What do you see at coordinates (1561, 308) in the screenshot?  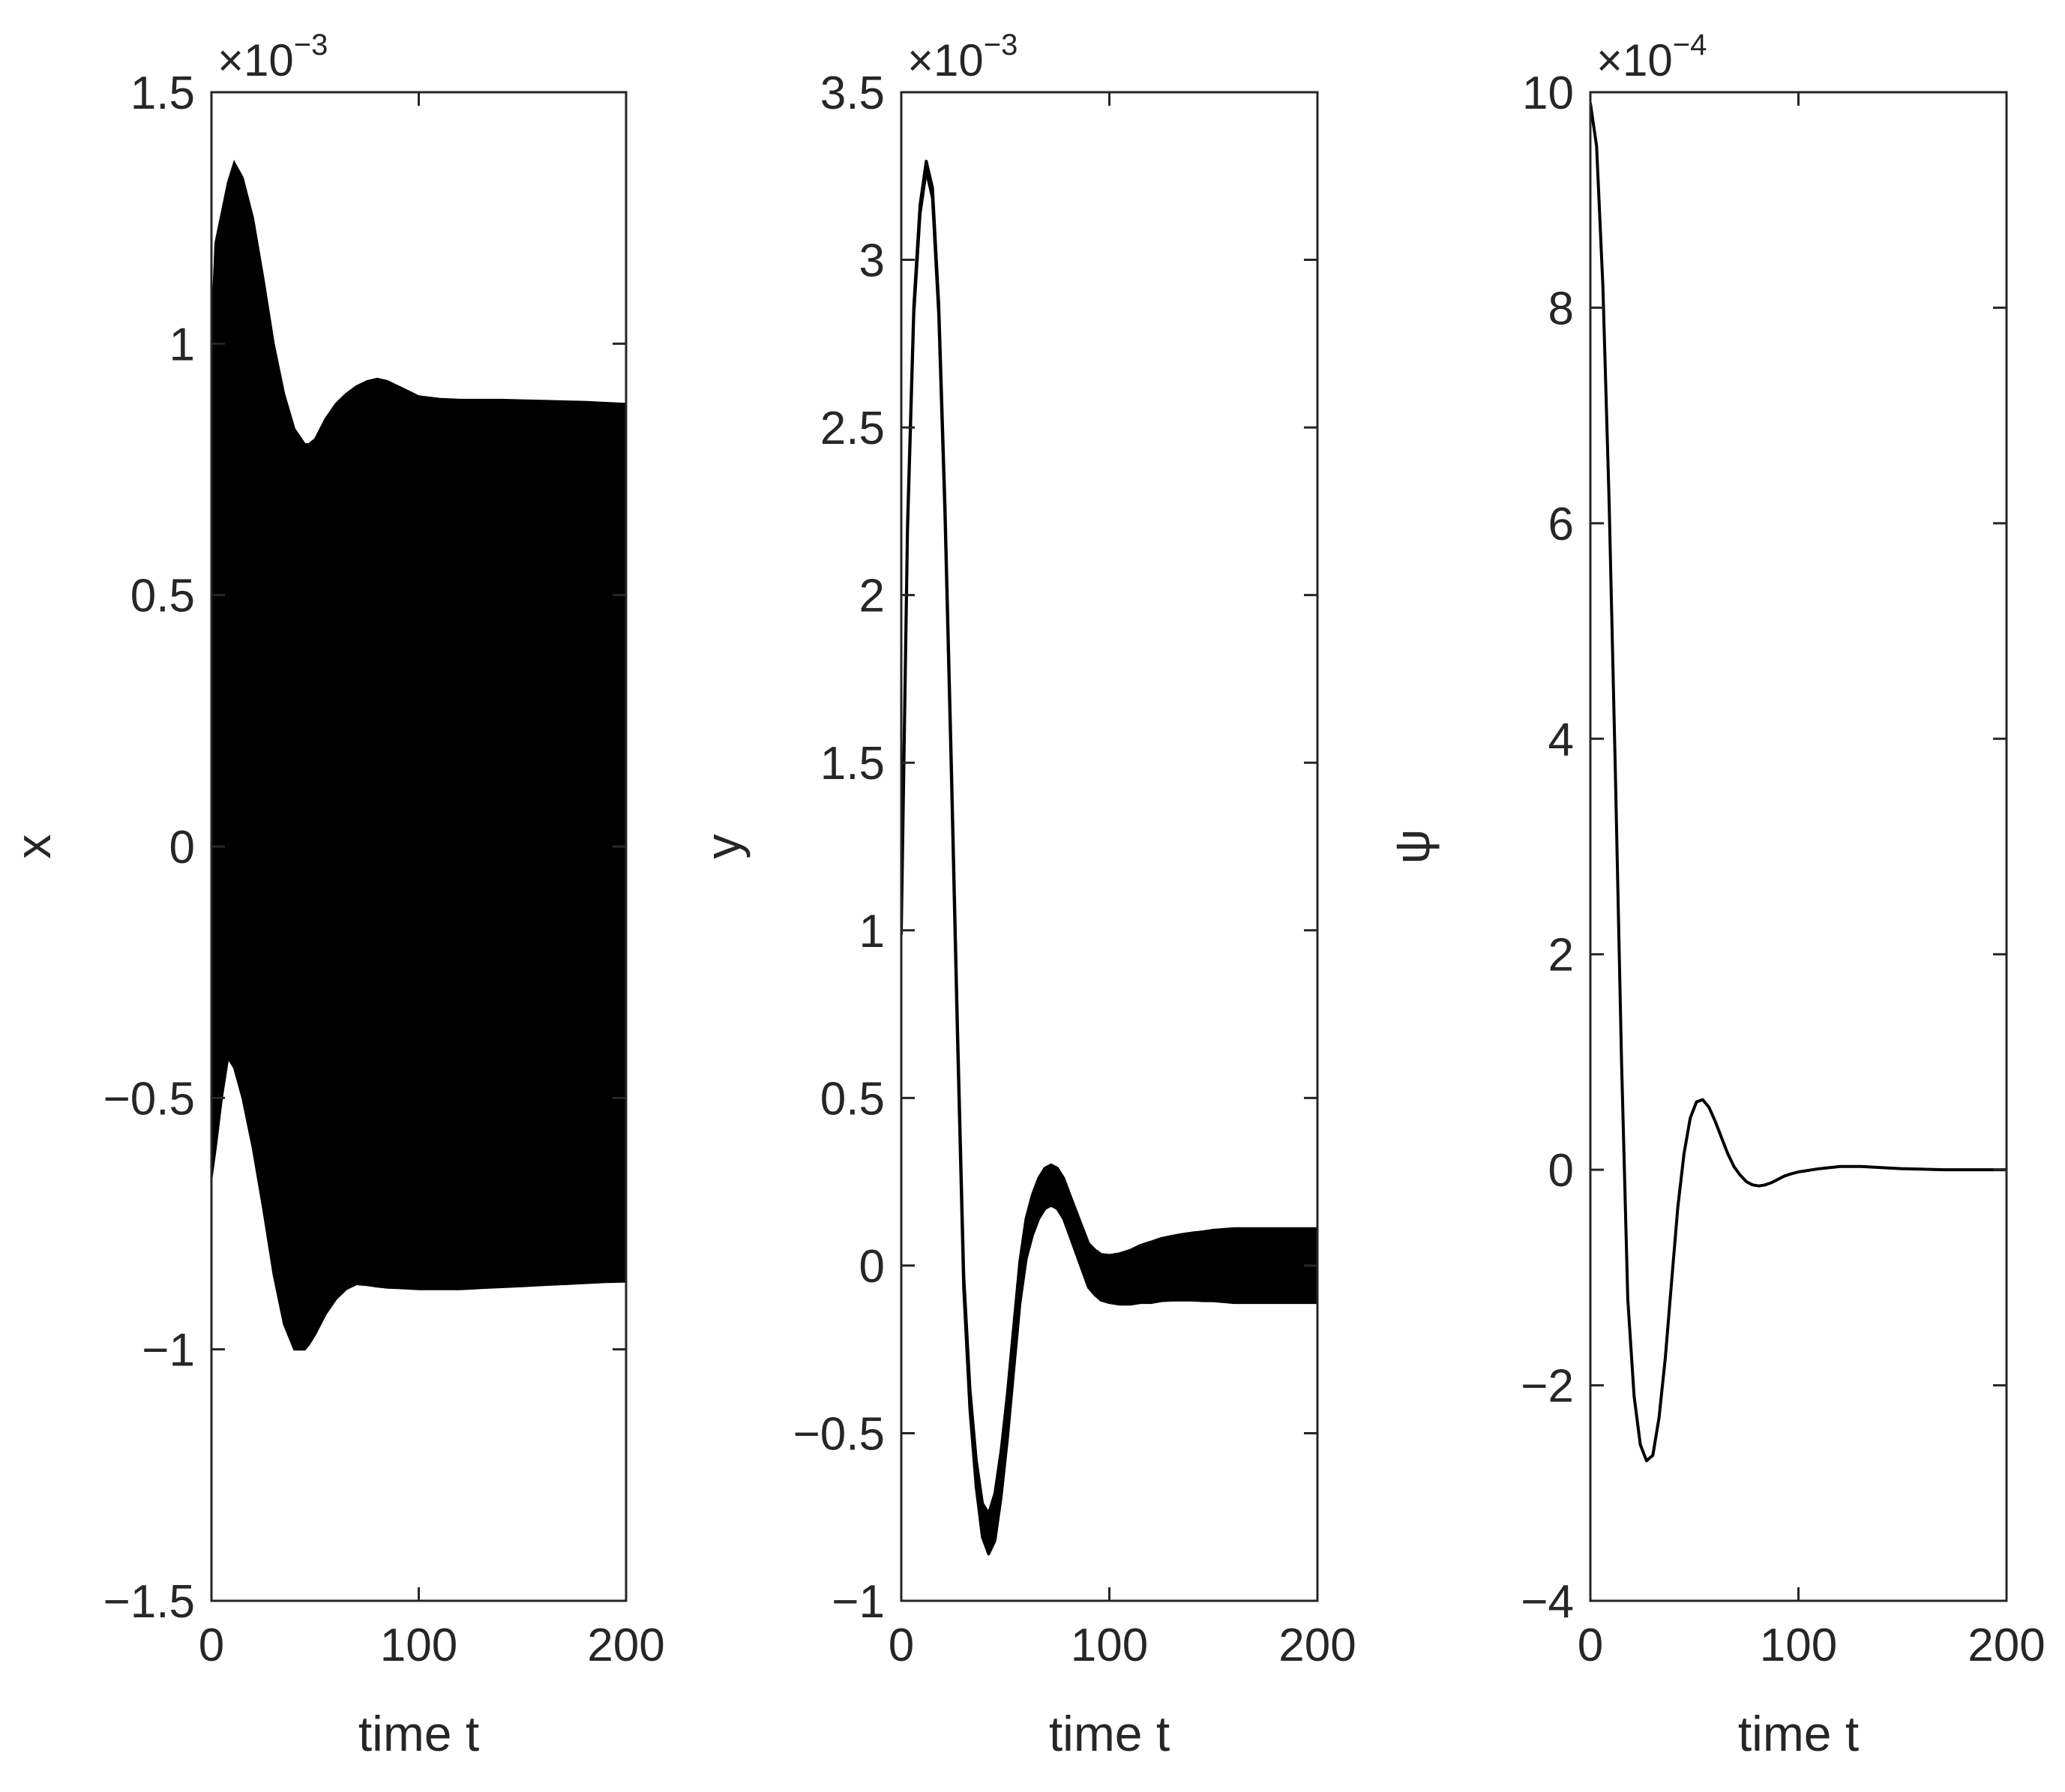 I see `y-tick-label: 8` at bounding box center [1561, 308].